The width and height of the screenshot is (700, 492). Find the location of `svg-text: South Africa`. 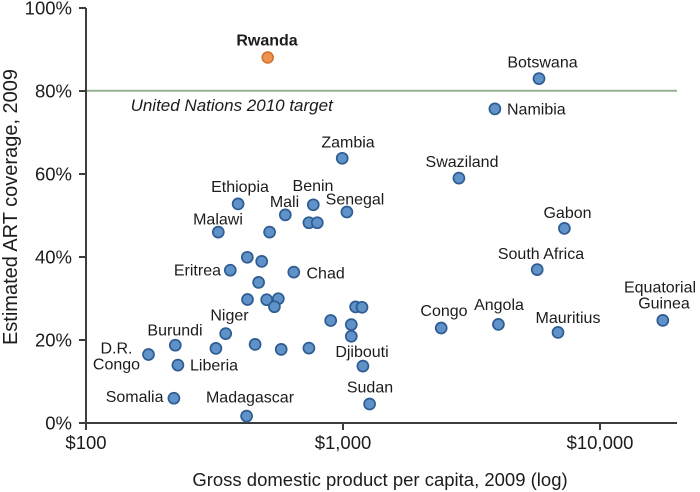

svg-text: South Africa is located at coordinates (541, 254).